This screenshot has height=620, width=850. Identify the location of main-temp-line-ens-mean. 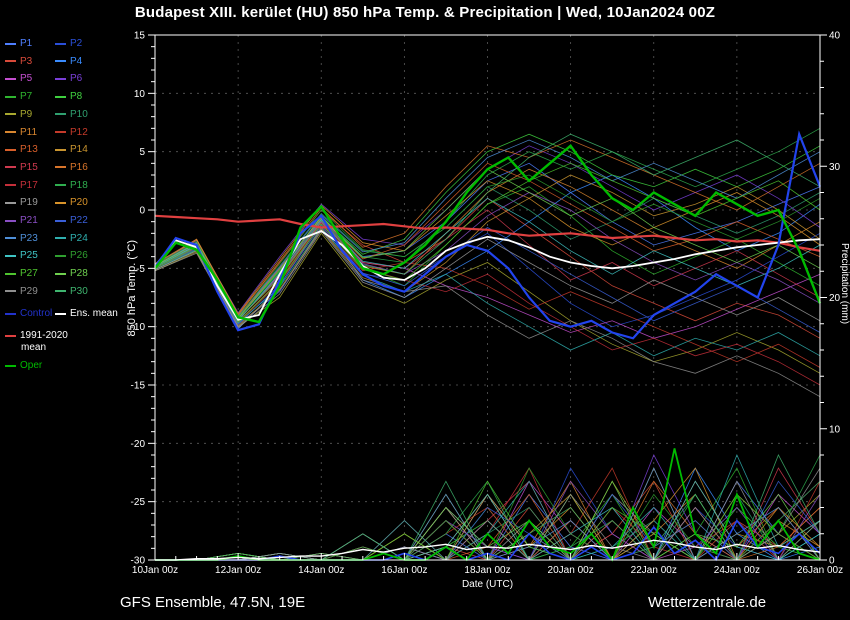
(487, 275).